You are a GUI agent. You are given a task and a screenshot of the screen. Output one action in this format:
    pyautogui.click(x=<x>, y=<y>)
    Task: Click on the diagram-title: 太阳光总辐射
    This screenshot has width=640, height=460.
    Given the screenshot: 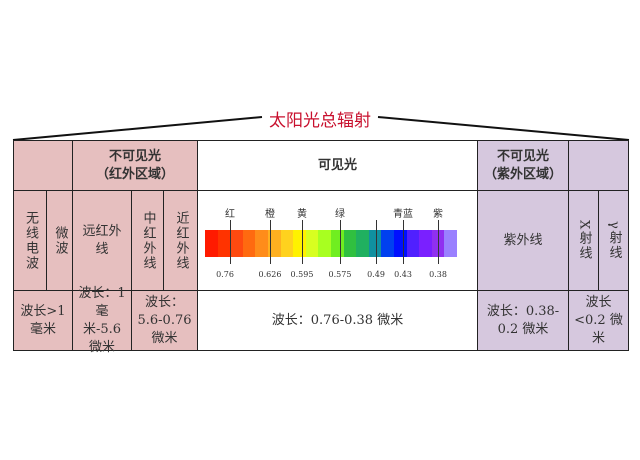 What is the action you would take?
    pyautogui.click(x=320, y=121)
    